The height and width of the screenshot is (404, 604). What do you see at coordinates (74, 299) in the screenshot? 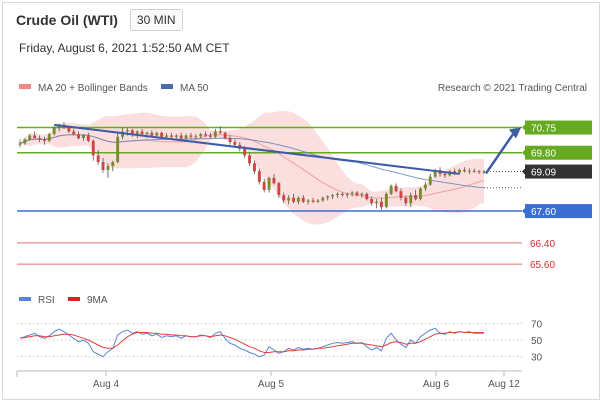
I see `legend-swatch-9ma` at bounding box center [74, 299].